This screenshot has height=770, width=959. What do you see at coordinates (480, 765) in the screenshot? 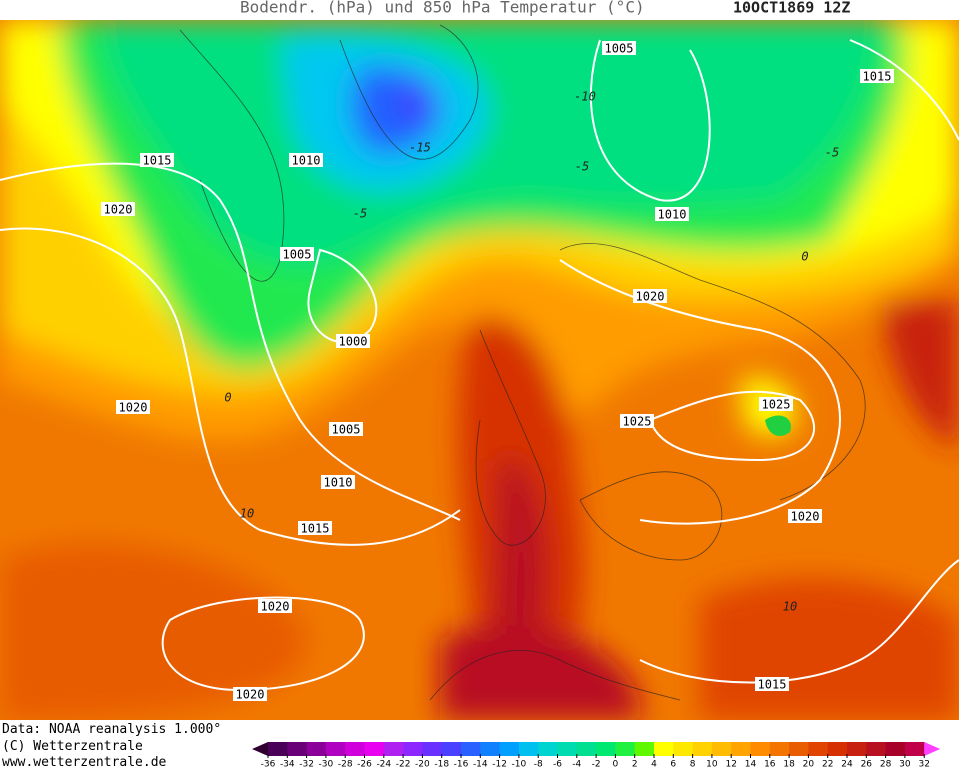
I see `legend-tick-label: -14` at bounding box center [480, 765].